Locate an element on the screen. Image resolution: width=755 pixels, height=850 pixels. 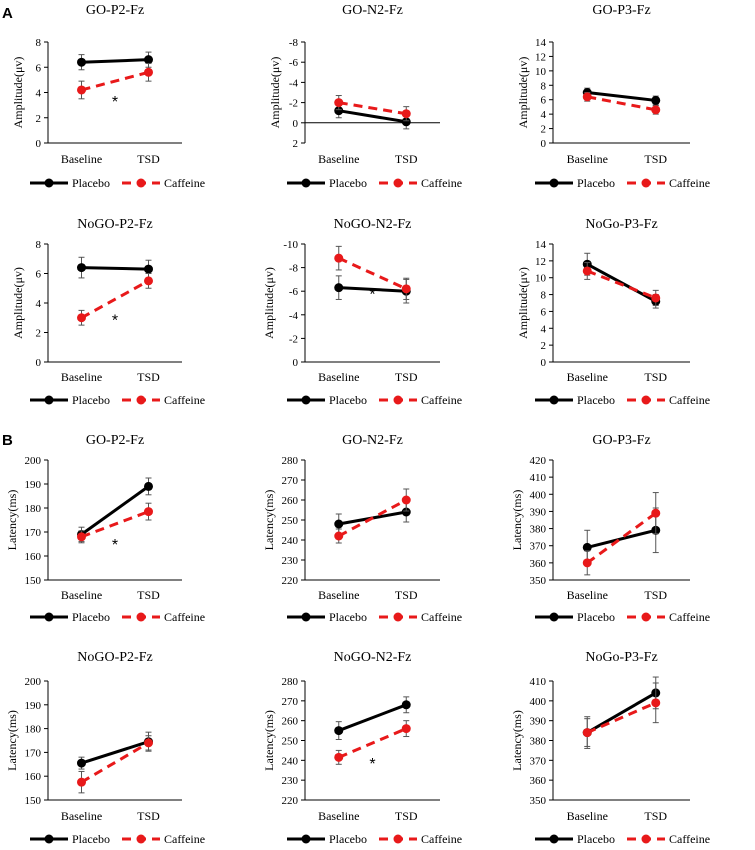
y-tick-label: 370 is located at coordinates (538, 761).